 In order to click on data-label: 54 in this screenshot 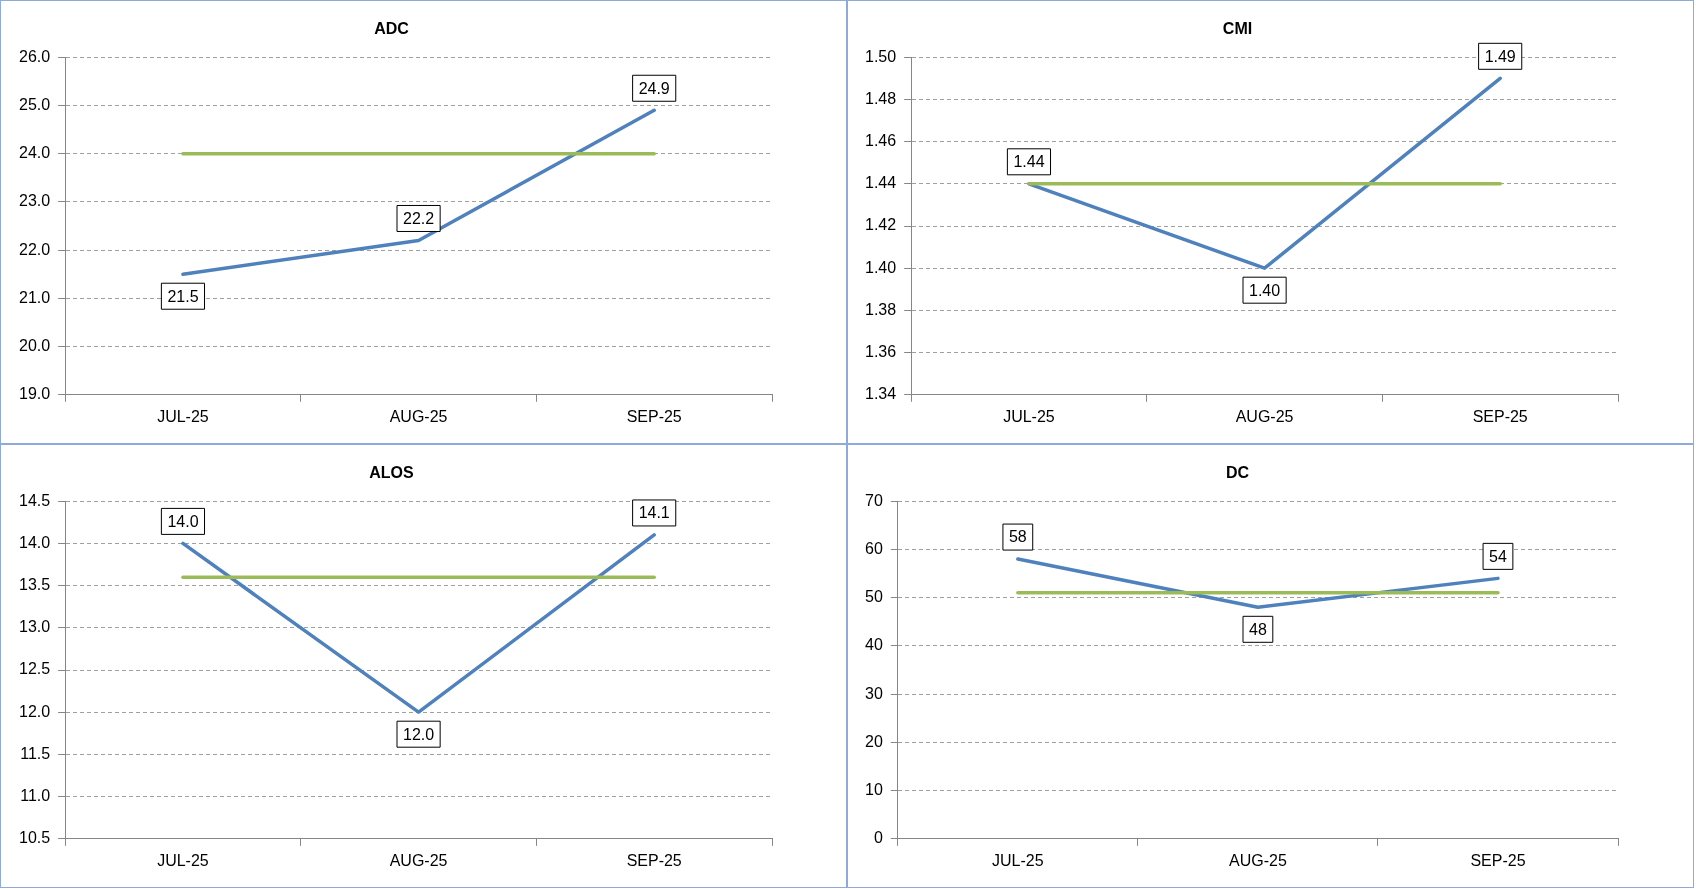, I will do `click(1498, 556)`.